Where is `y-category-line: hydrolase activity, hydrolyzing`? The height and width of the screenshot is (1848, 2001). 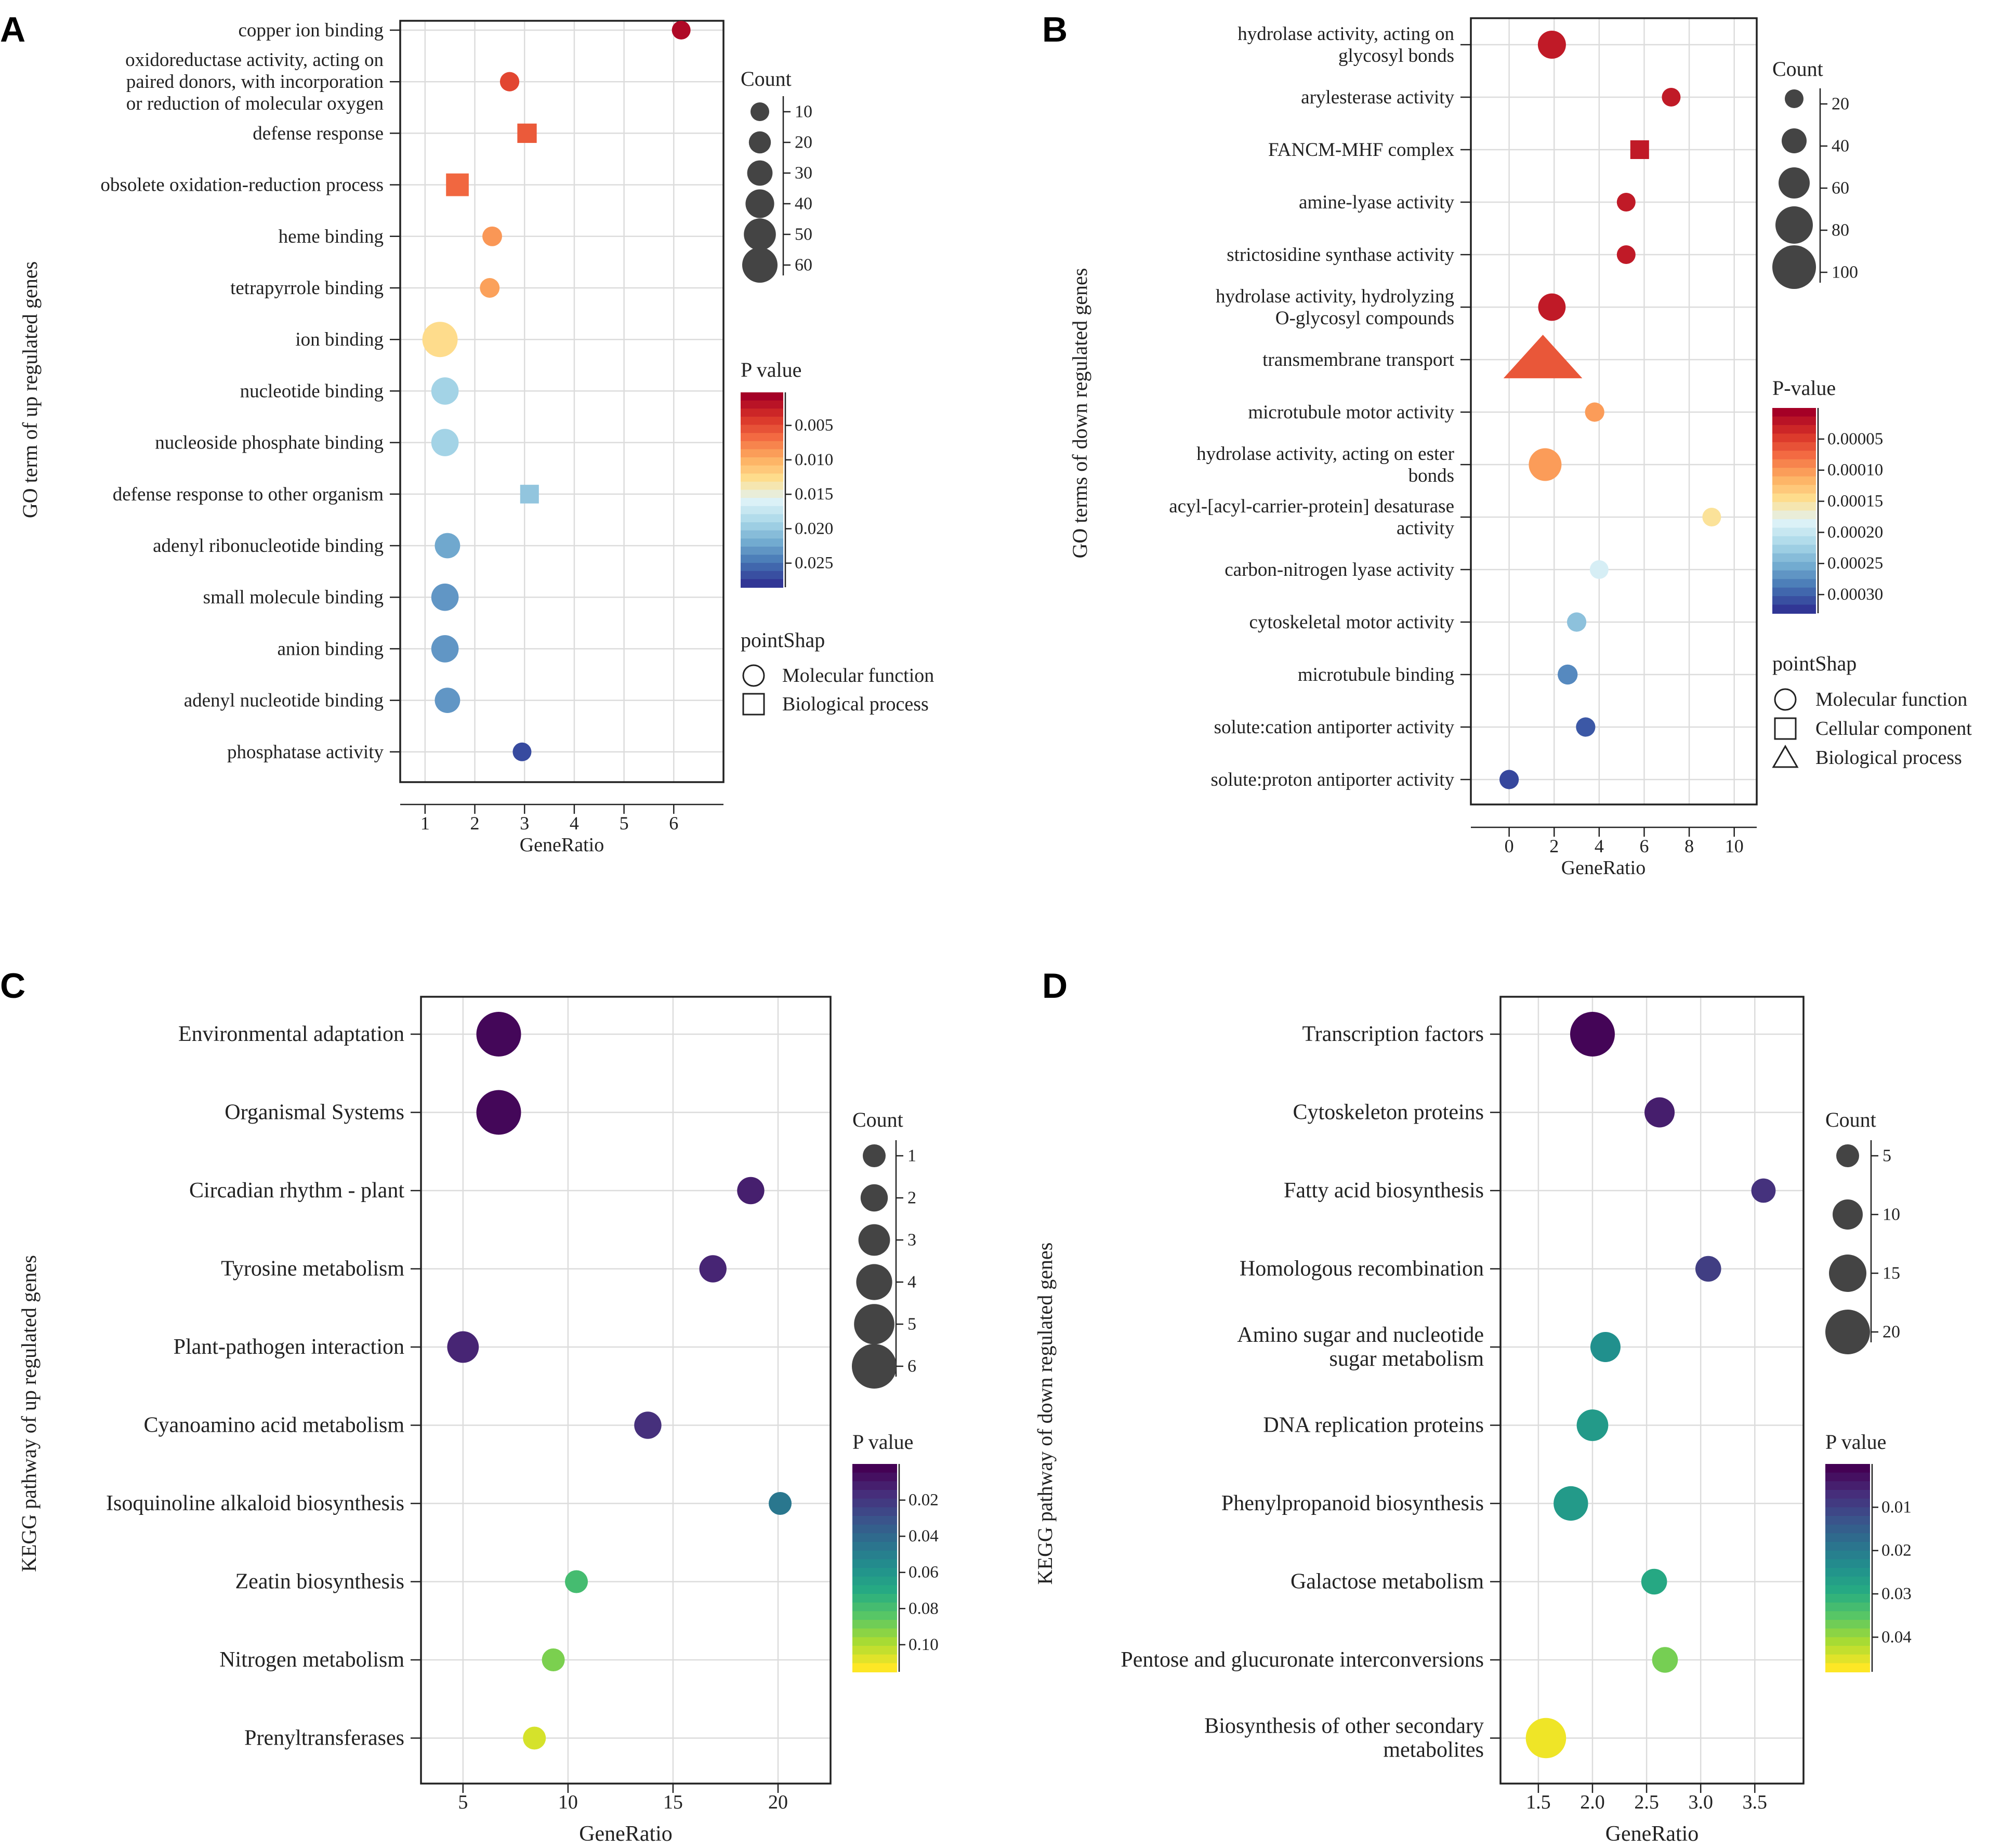 y-category-line: hydrolase activity, hydrolyzing is located at coordinates (1335, 296).